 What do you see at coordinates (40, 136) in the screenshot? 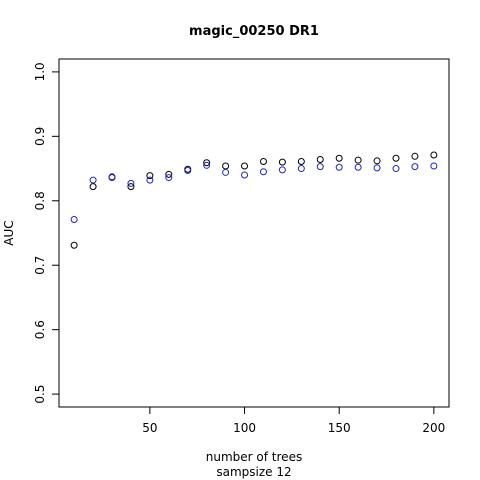
I see `y-tick-label: 0.9` at bounding box center [40, 136].